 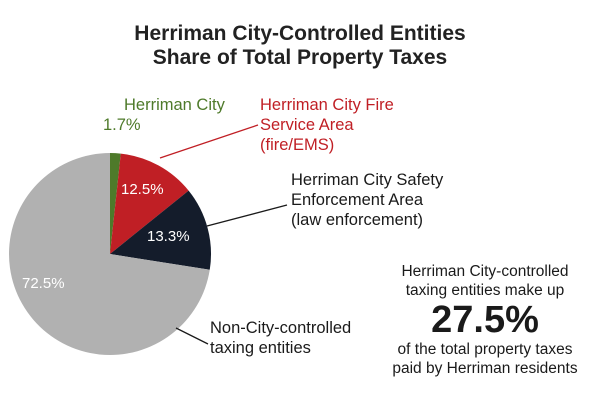 I want to click on slice-fire-service-area, so click(x=149, y=203).